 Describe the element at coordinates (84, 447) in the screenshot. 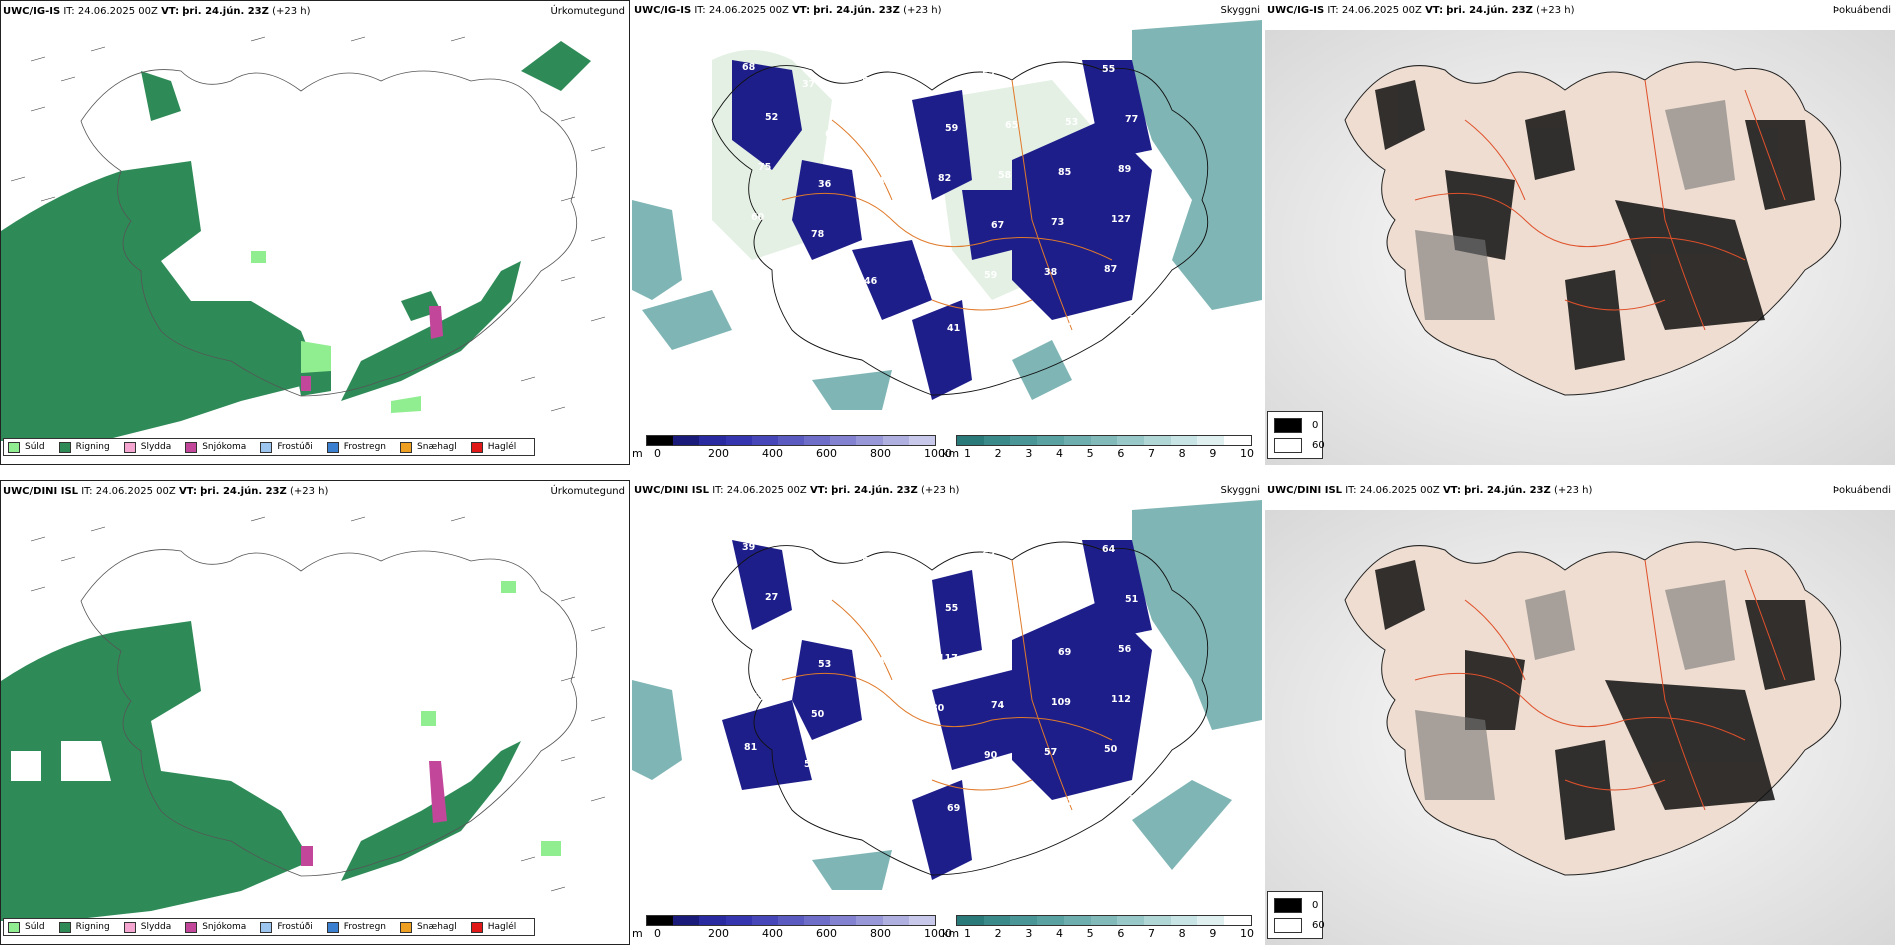

I see `precip-legend-item: Rigning` at that location.